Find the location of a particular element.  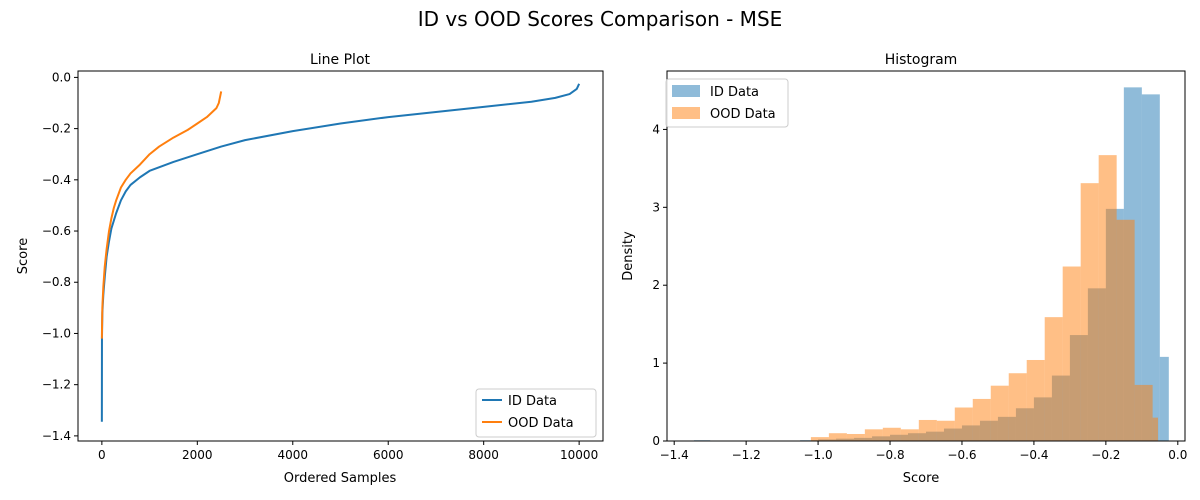

histogram-x-tick-label: −0.6 is located at coordinates (961, 455).